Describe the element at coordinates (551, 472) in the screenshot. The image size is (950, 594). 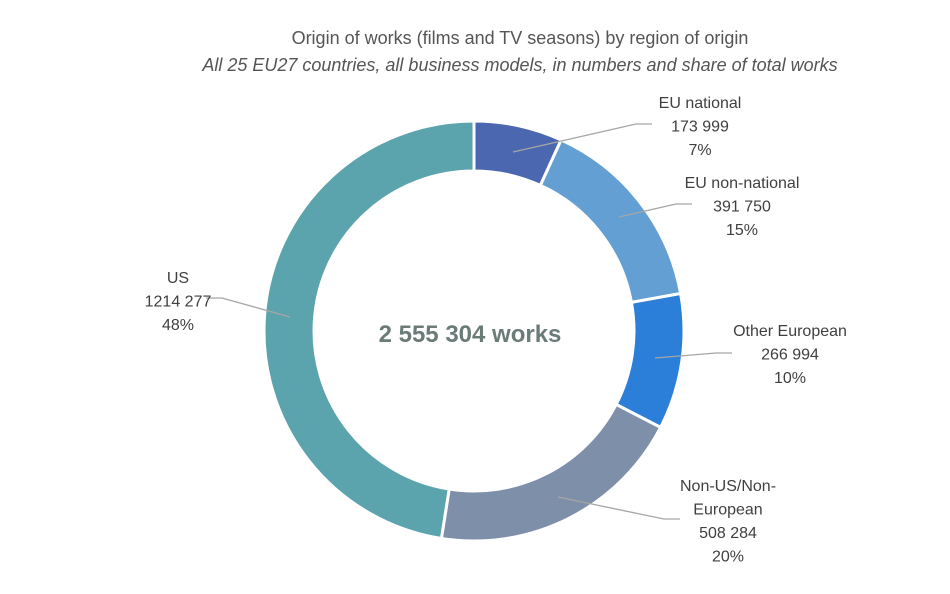
I see `slice-non-us-non-european` at that location.